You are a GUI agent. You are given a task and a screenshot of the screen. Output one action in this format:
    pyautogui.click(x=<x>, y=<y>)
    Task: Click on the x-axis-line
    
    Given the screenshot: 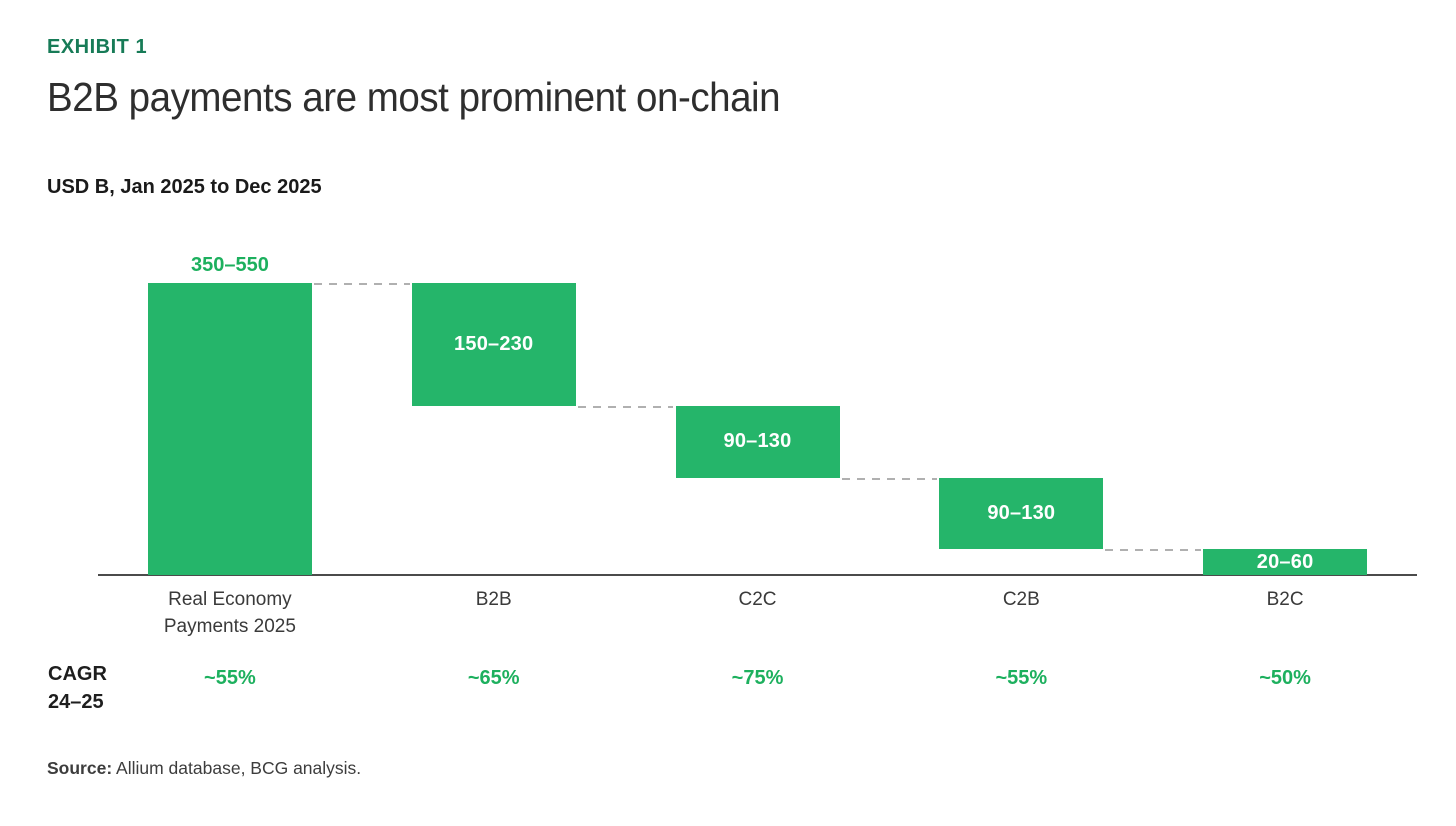 What is the action you would take?
    pyautogui.click(x=757, y=575)
    